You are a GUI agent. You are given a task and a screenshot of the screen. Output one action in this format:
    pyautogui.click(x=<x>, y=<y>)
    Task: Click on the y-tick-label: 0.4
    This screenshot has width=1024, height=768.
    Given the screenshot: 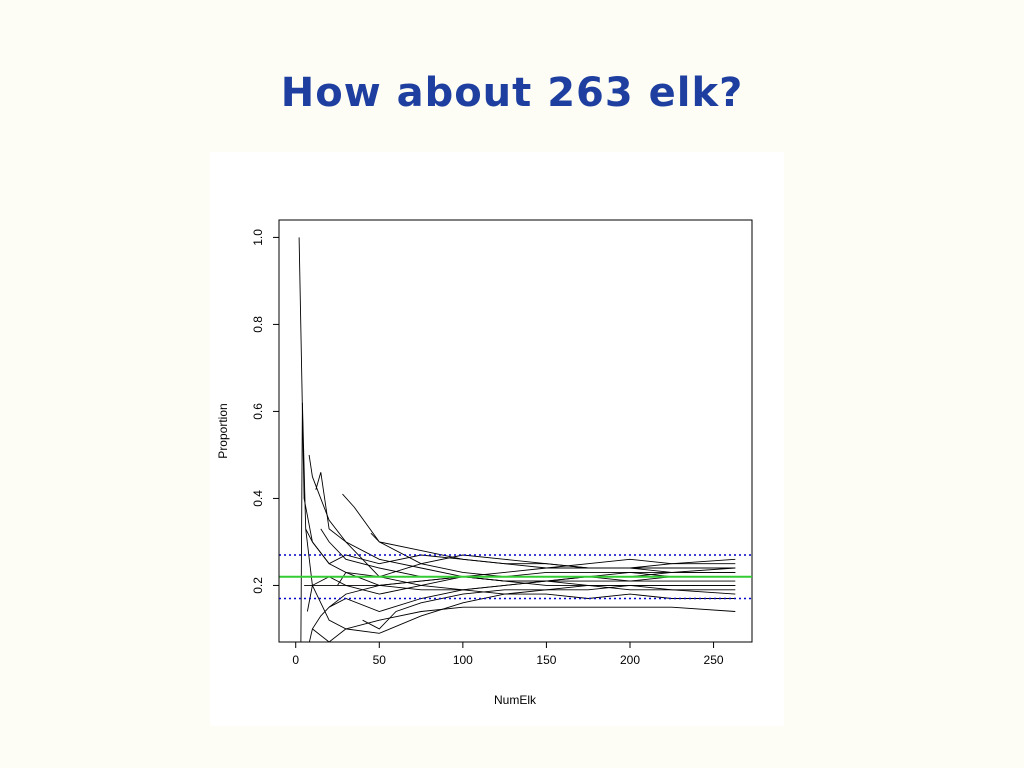 What is the action you would take?
    pyautogui.click(x=258, y=498)
    